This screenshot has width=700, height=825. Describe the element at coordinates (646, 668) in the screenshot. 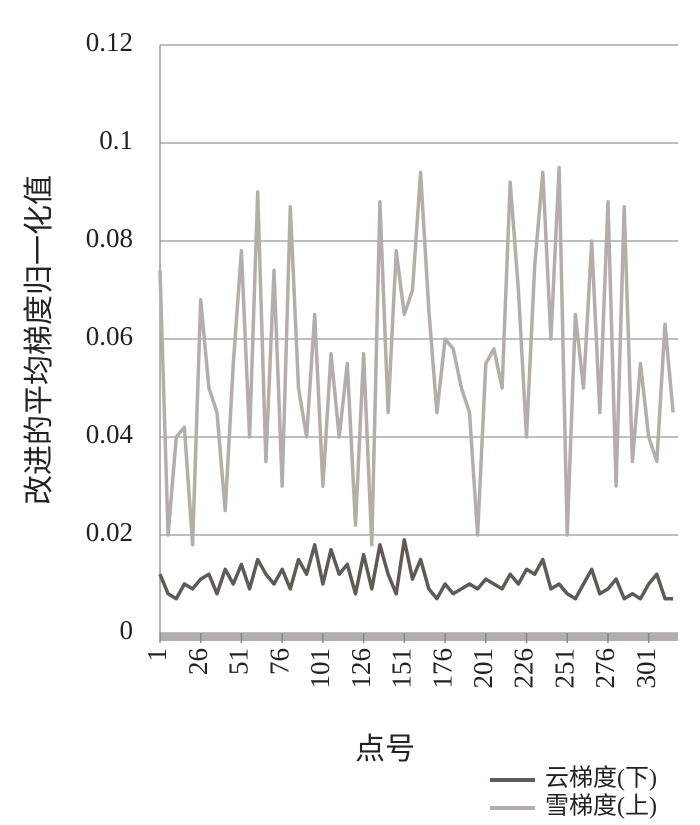

I see `x-tick-label: 301` at that location.